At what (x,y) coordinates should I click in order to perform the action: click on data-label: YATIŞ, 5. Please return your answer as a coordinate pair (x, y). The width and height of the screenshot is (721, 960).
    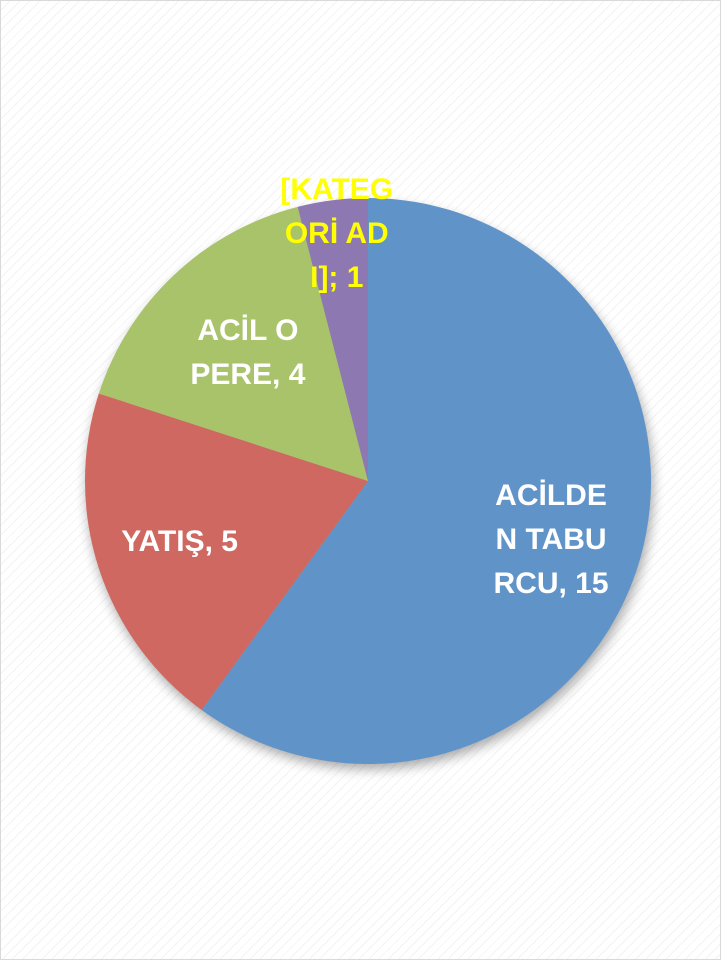
    Looking at the image, I should click on (179, 542).